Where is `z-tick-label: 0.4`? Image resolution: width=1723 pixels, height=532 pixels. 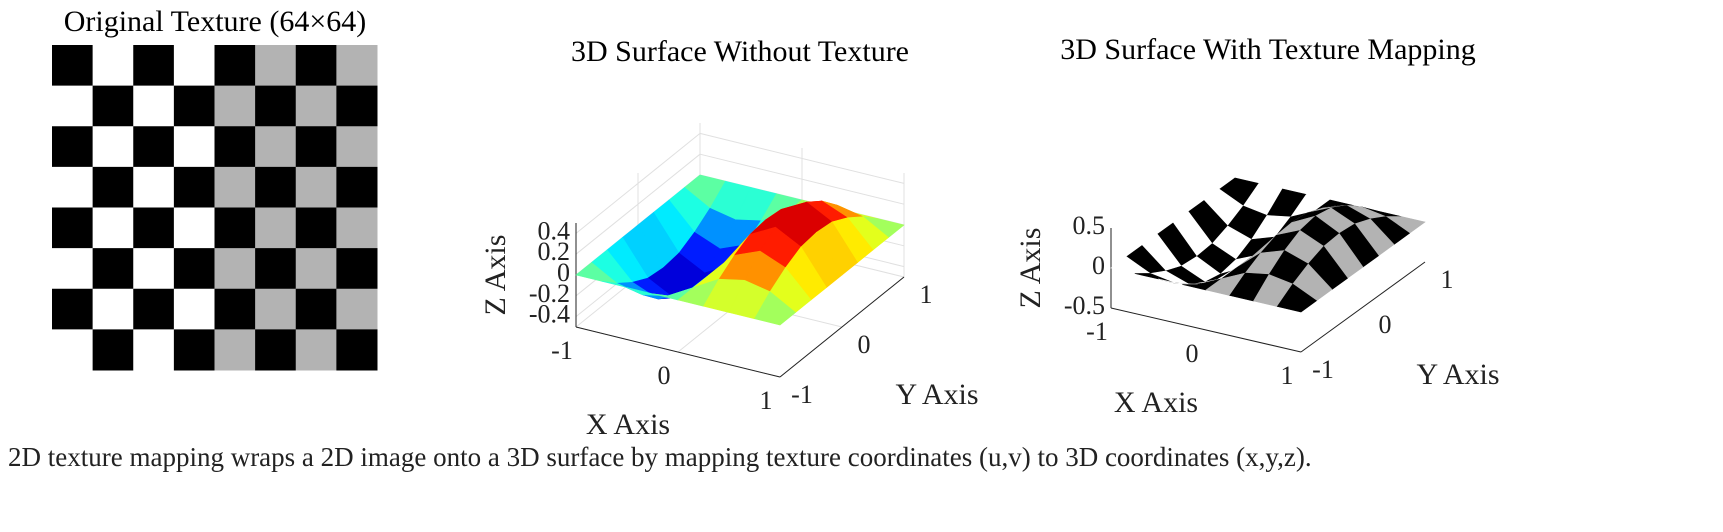
z-tick-label: 0.4 is located at coordinates (554, 230).